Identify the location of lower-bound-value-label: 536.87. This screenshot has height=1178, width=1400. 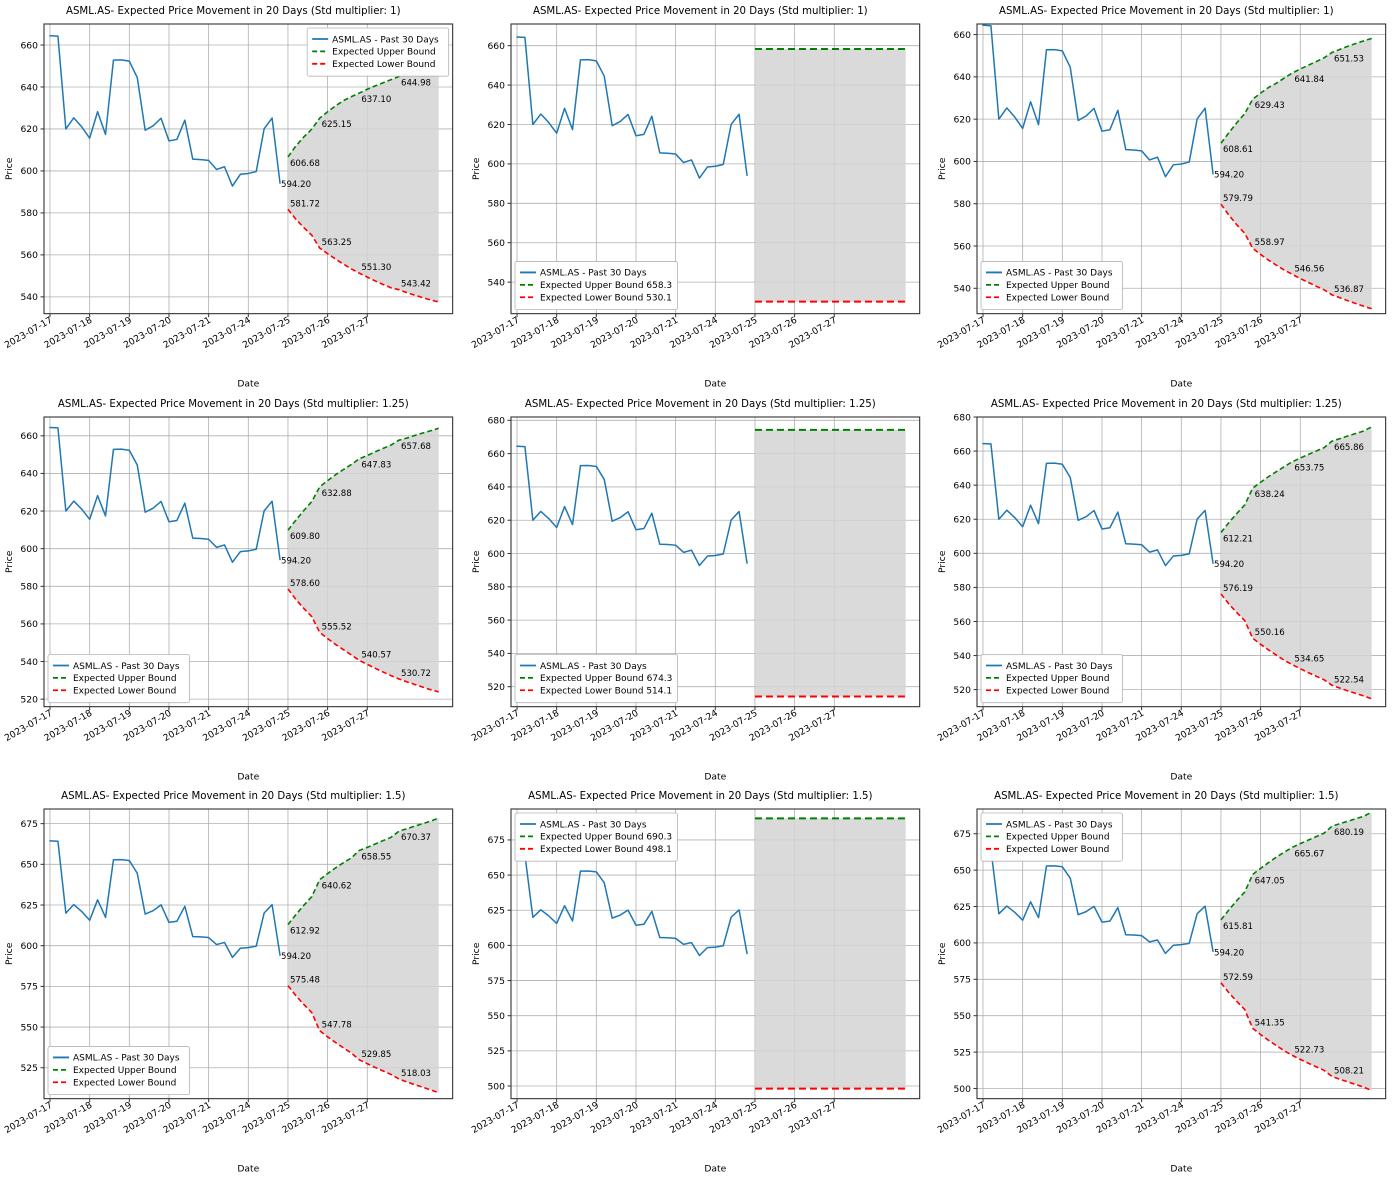
(1349, 290).